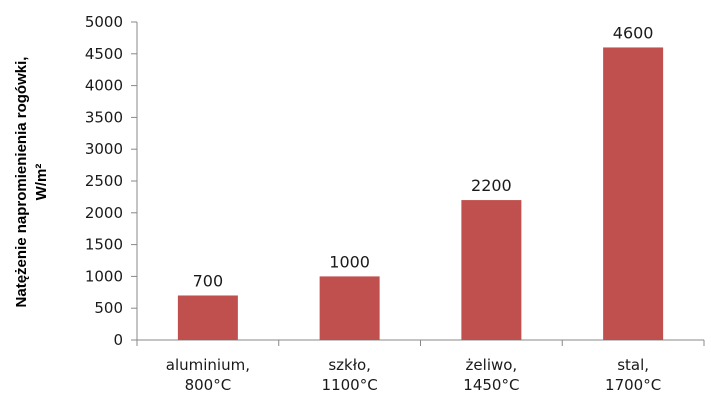  What do you see at coordinates (104, 117) in the screenshot?
I see `y-tick-label: 3500` at bounding box center [104, 117].